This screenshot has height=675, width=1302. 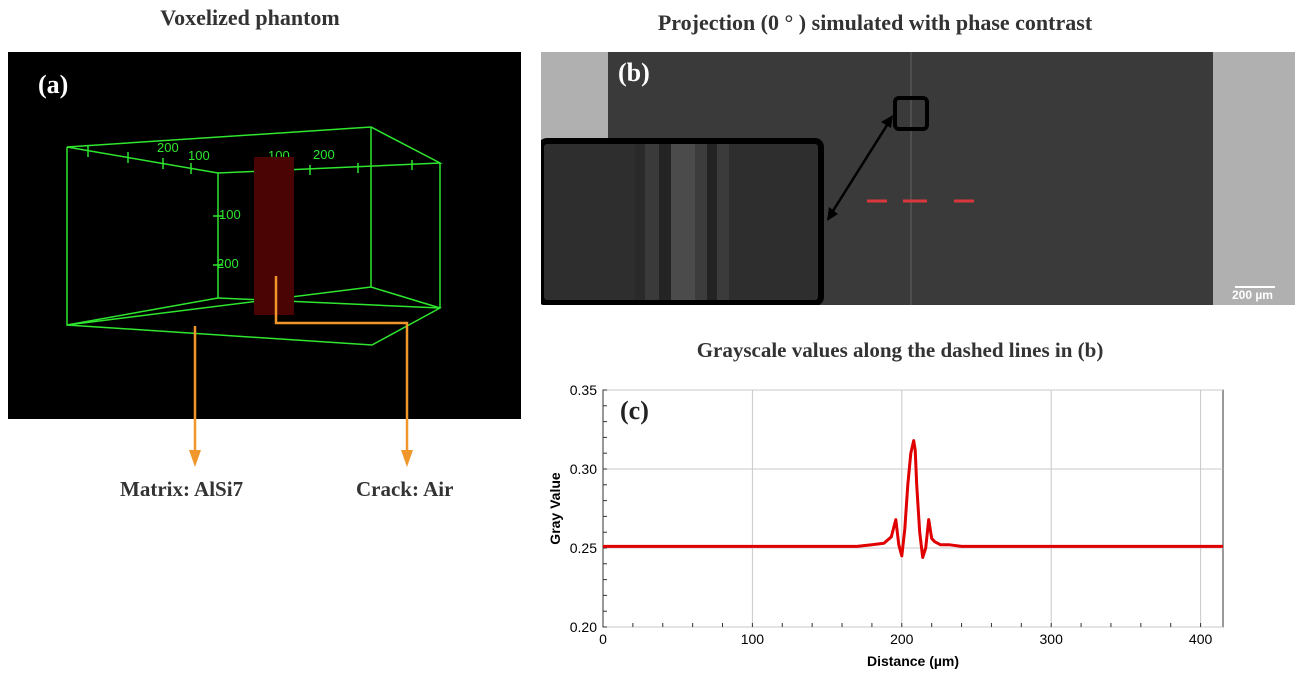 I want to click on crack-label: Crack: Air, so click(x=405, y=489).